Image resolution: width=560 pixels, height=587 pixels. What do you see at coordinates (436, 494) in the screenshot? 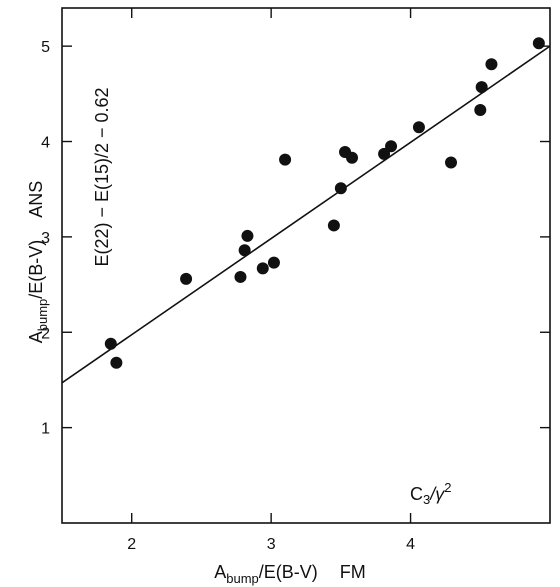
I see `annotation-c3-rest: /γ` at bounding box center [436, 494].